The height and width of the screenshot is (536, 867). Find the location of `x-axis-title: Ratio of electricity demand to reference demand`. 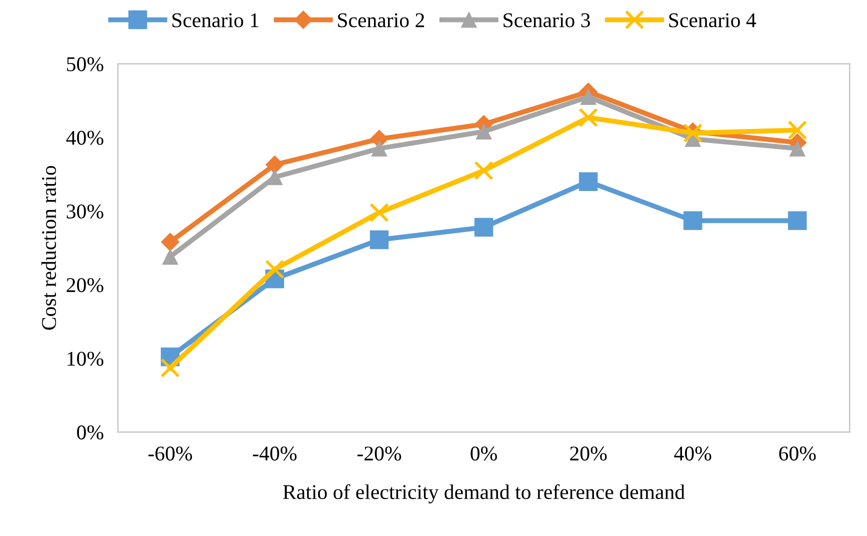

x-axis-title: Ratio of electricity demand to reference demand is located at coordinates (484, 494).